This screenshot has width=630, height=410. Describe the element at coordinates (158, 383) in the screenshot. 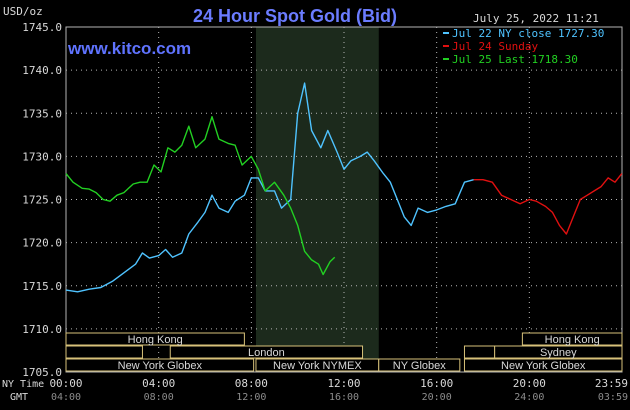

I see `x-tick-label-ny: 04:00` at that location.